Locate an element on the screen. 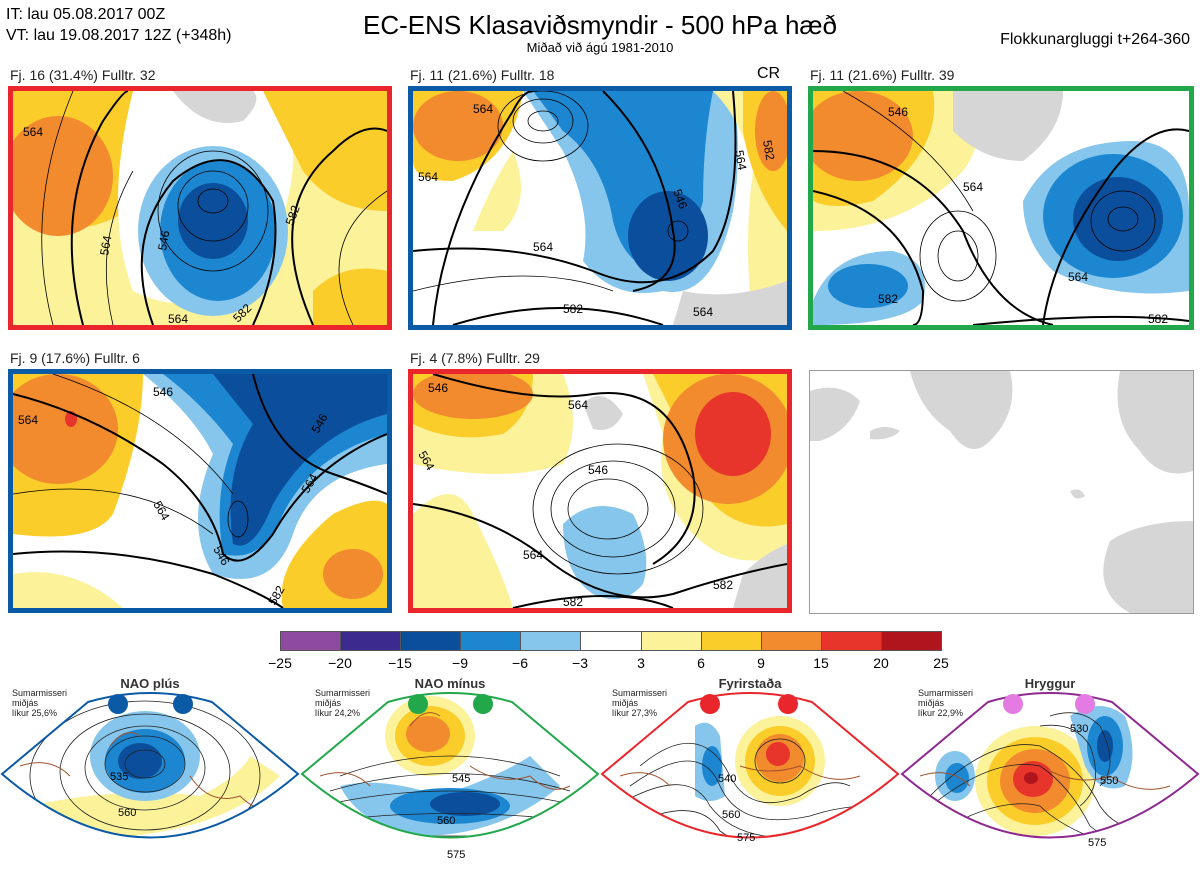 This screenshot has width=1200, height=871. regime-info: Sumarmisseri miðjás líkur 27,3% is located at coordinates (640, 703).